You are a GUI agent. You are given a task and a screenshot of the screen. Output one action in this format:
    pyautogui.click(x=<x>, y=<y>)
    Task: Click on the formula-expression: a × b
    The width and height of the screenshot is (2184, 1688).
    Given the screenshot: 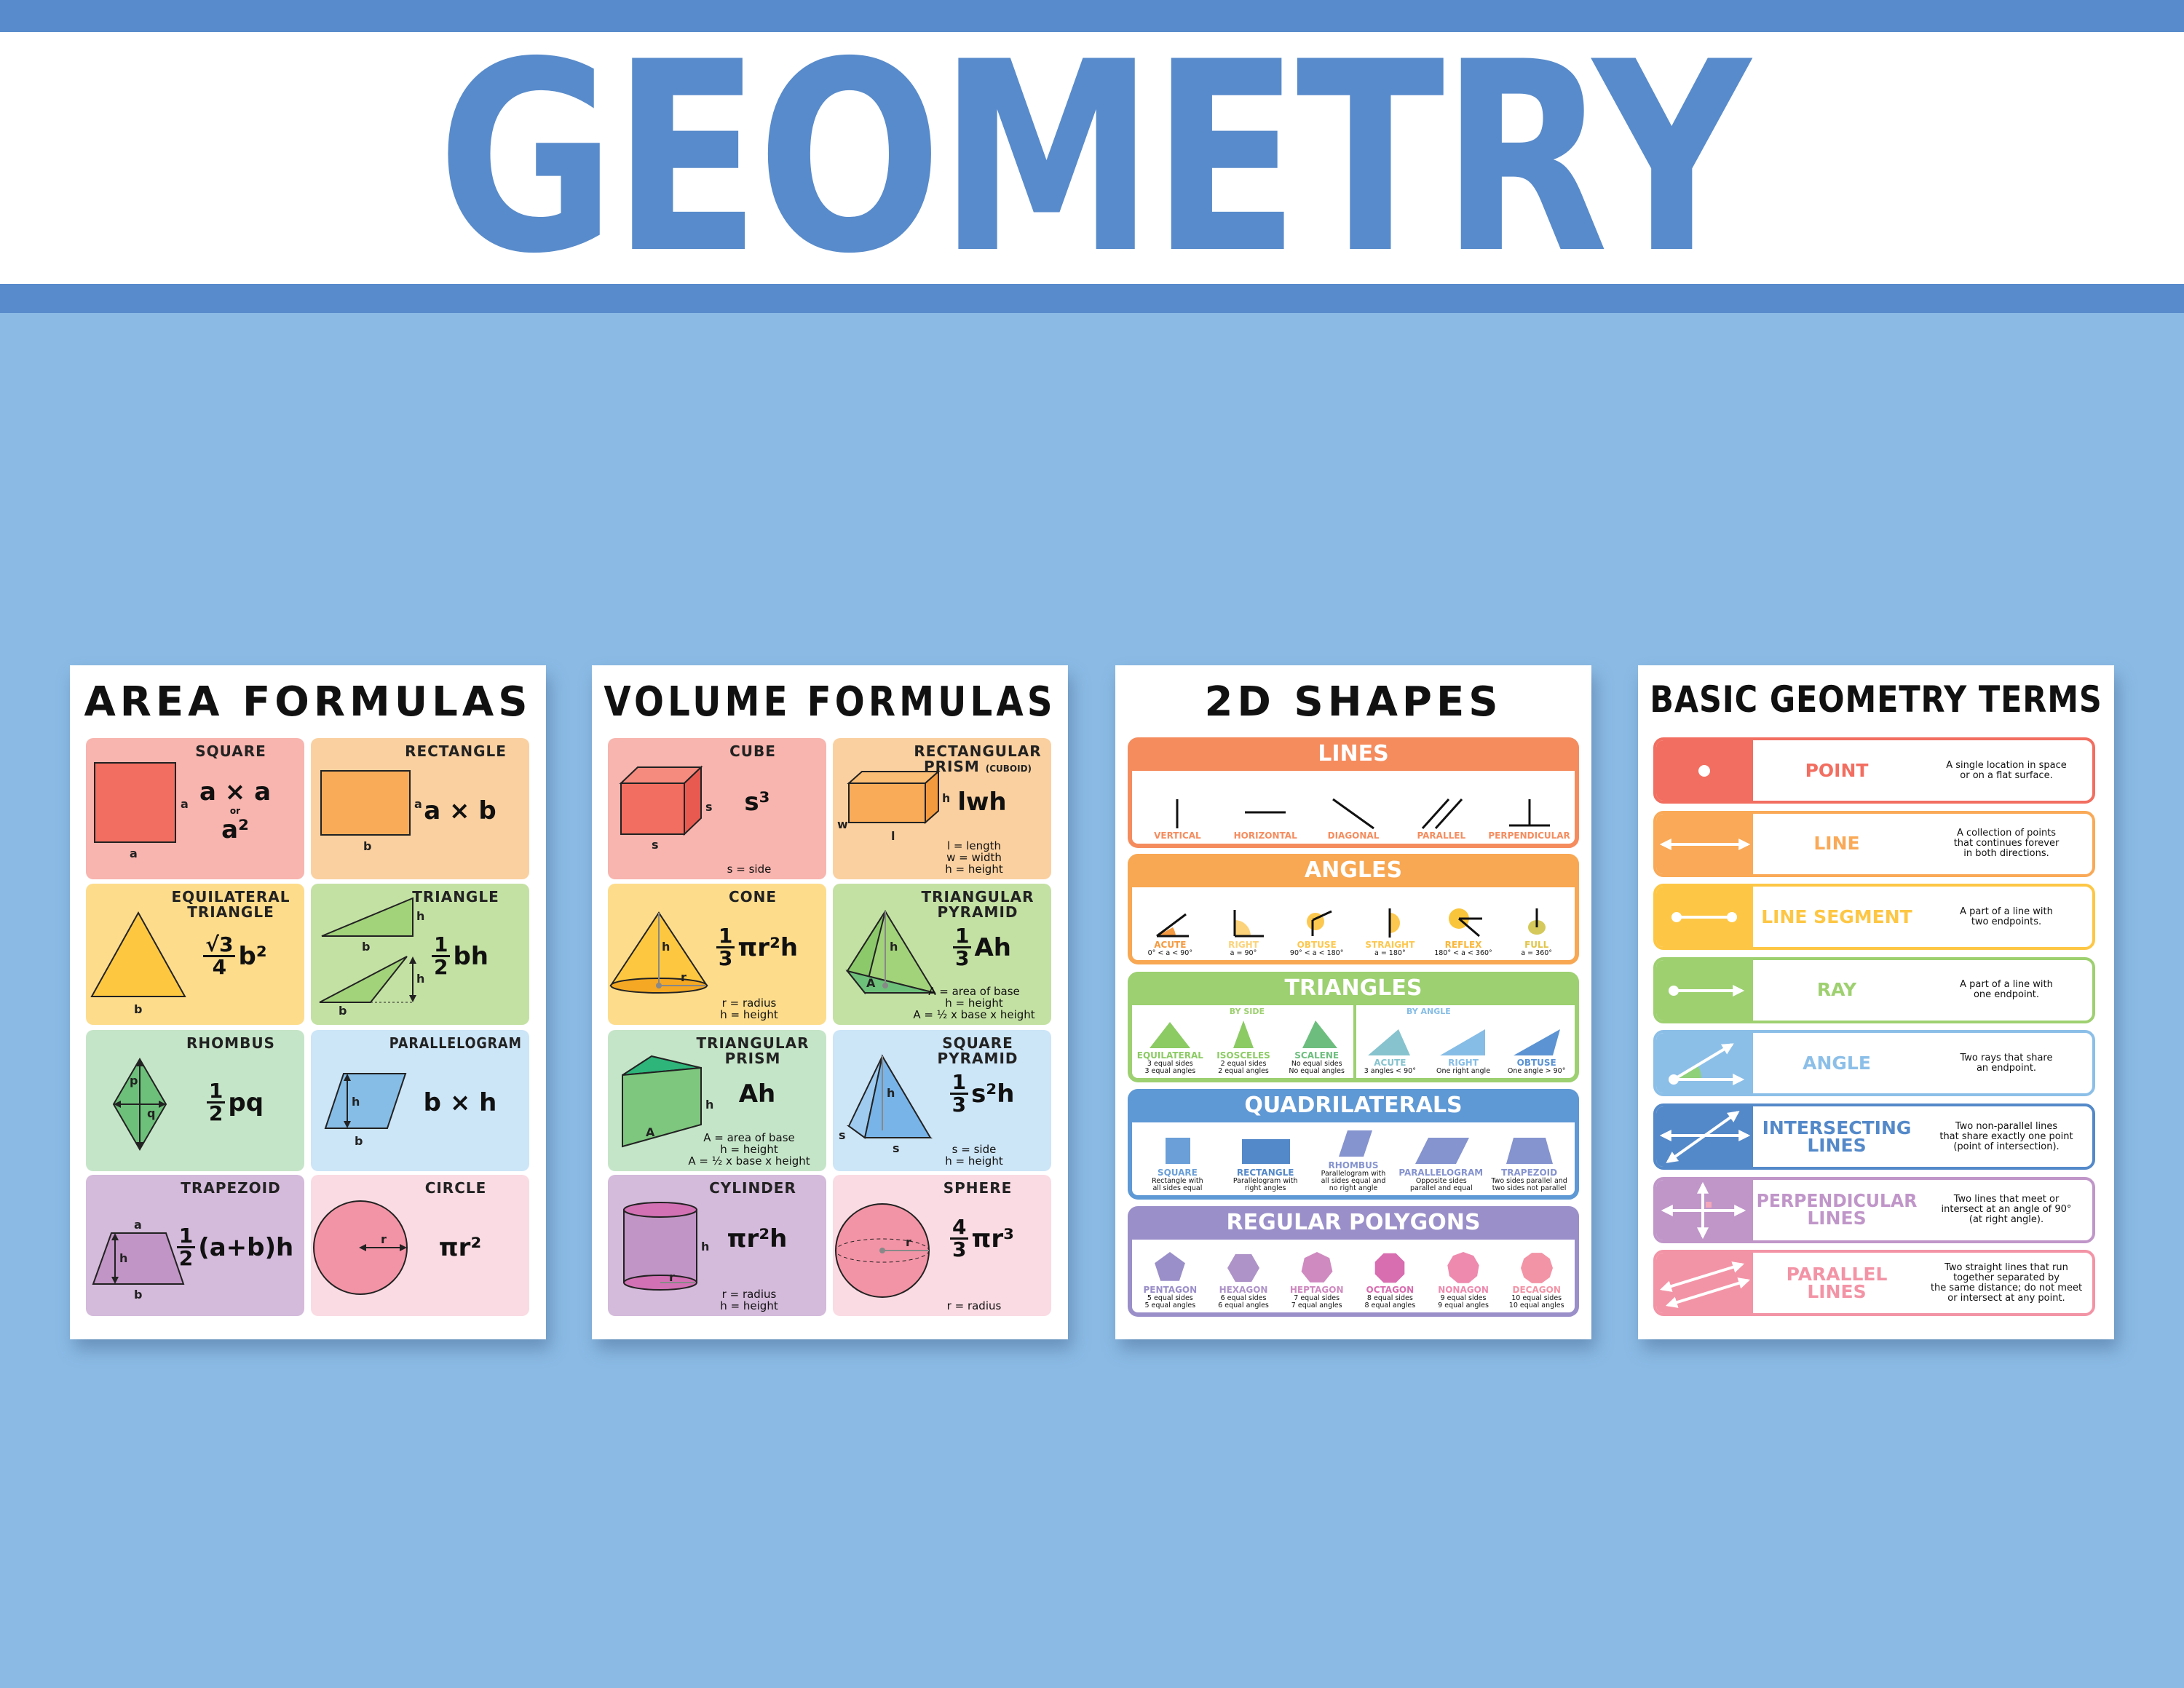 What is the action you would take?
    pyautogui.click(x=460, y=810)
    